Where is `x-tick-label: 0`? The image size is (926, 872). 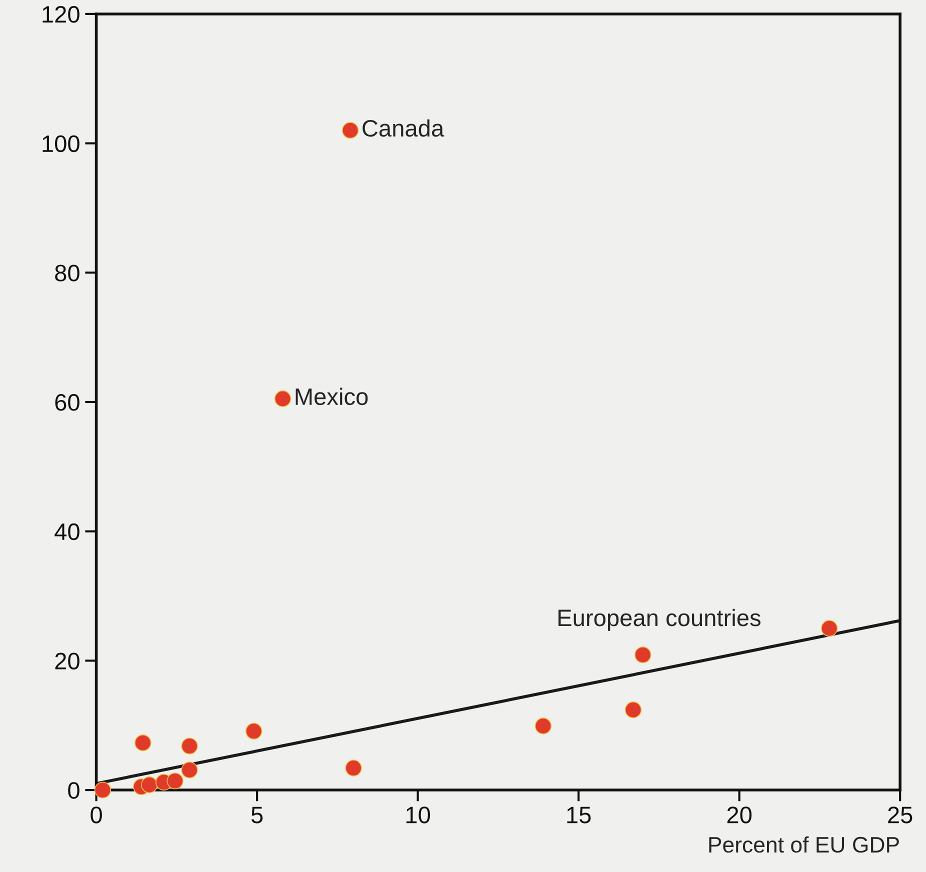
x-tick-label: 0 is located at coordinates (96, 815).